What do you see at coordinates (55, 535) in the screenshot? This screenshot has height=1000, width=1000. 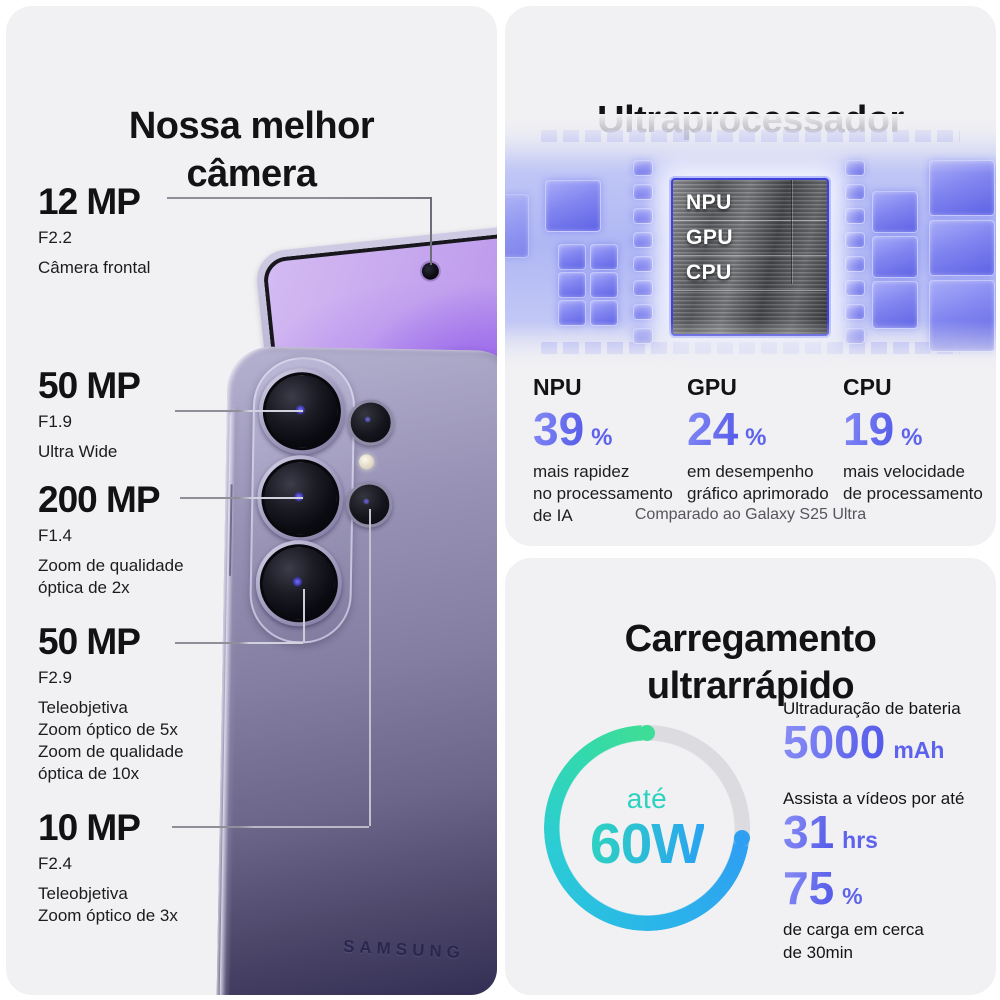 I see `spec-aperture: F1.4` at bounding box center [55, 535].